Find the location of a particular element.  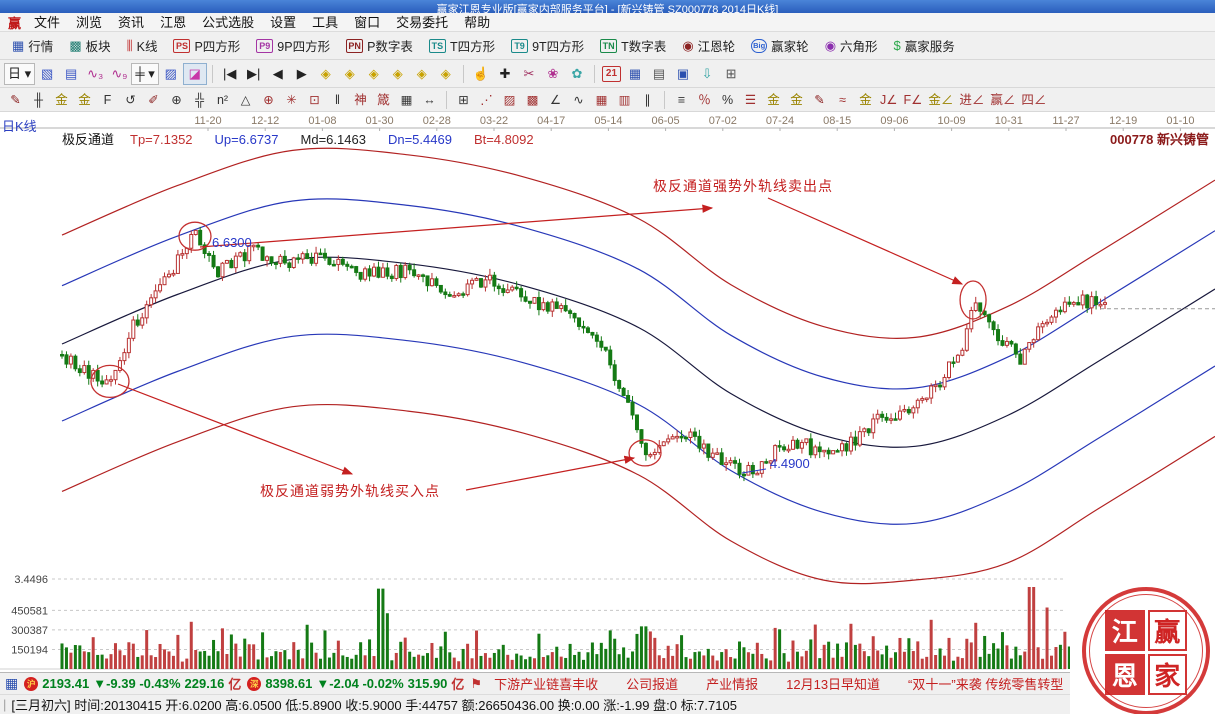

tool-color-analysis: ◪ is located at coordinates (194, 73).